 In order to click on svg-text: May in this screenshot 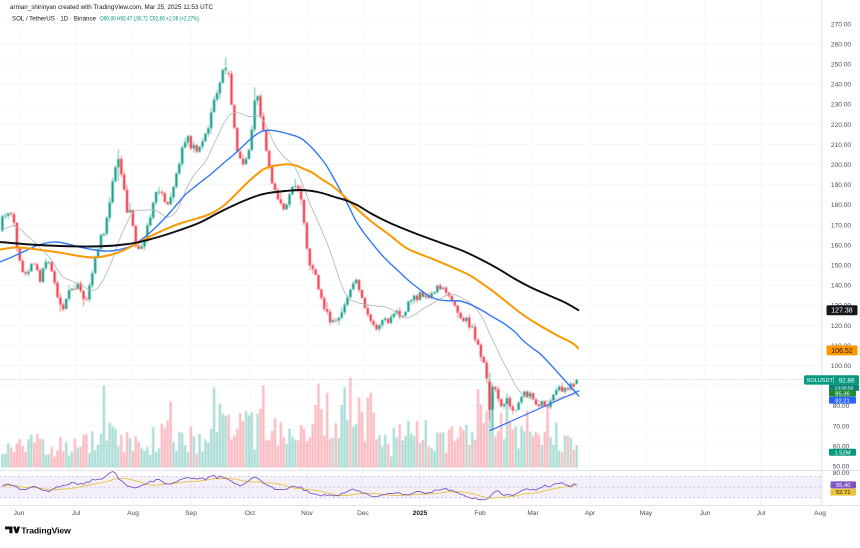, I will do `click(646, 513)`.